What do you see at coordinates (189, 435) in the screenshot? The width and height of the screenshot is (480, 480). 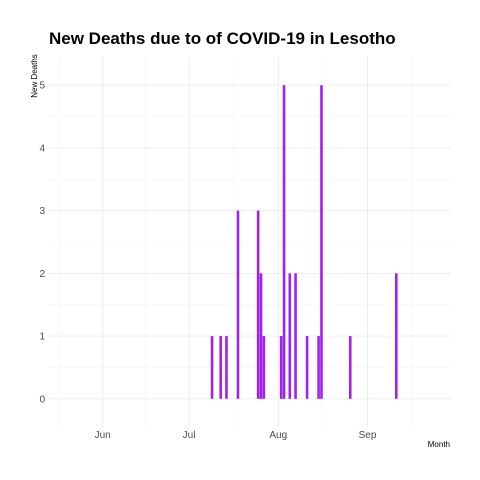 I see `x-tick-label: Jul` at bounding box center [189, 435].